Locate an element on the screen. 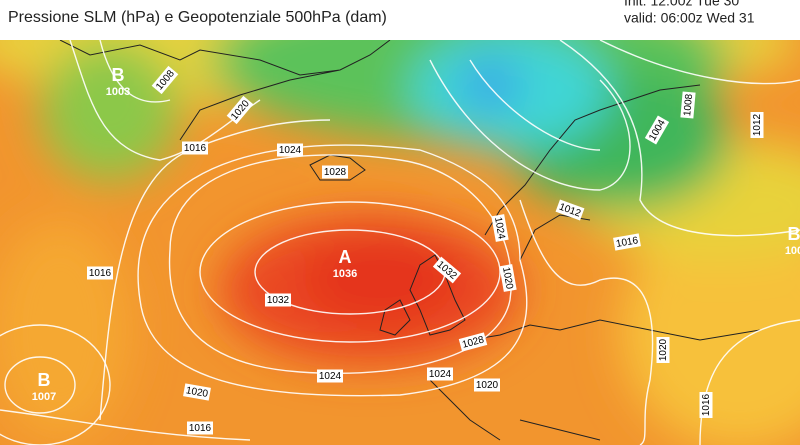  center-value: 1003 is located at coordinates (118, 92).